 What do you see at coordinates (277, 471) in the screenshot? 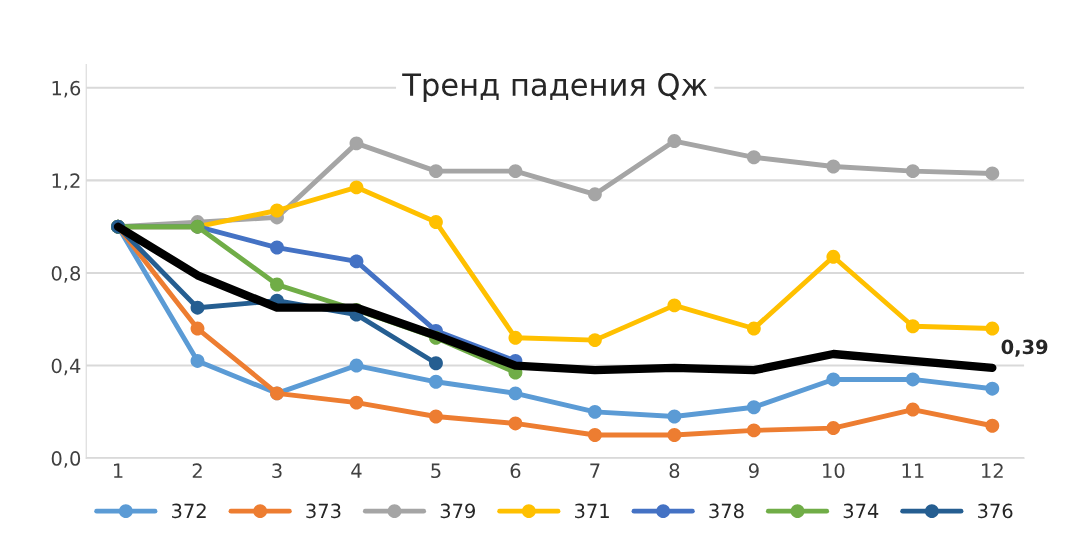
I see `x-tick-label: 3` at bounding box center [277, 471].